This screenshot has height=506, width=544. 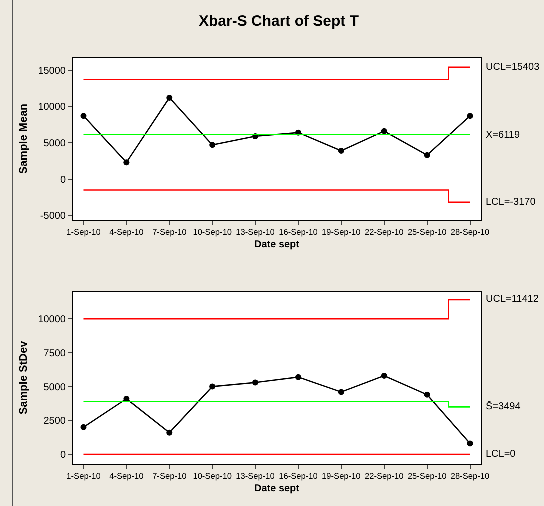 What do you see at coordinates (513, 67) in the screenshot?
I see `annotation: UCL=15403` at bounding box center [513, 67].